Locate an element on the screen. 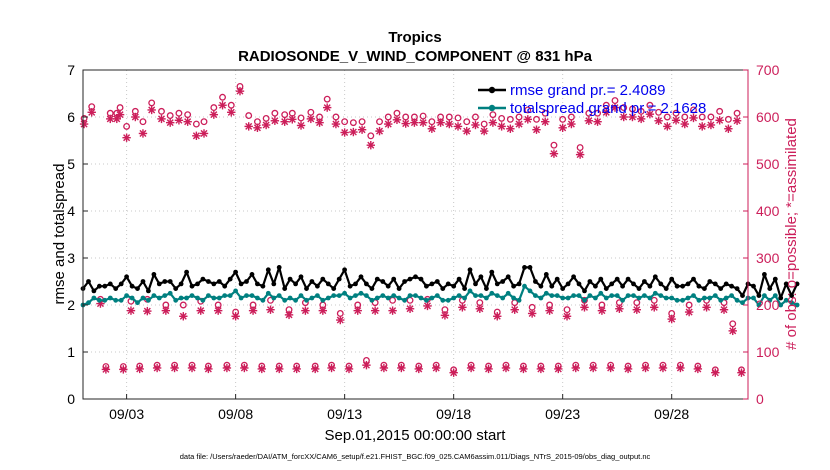 This screenshot has height=470, width=830. legend-totalspread-label: totalspread grand pr.= 2.1628 is located at coordinates (608, 108).